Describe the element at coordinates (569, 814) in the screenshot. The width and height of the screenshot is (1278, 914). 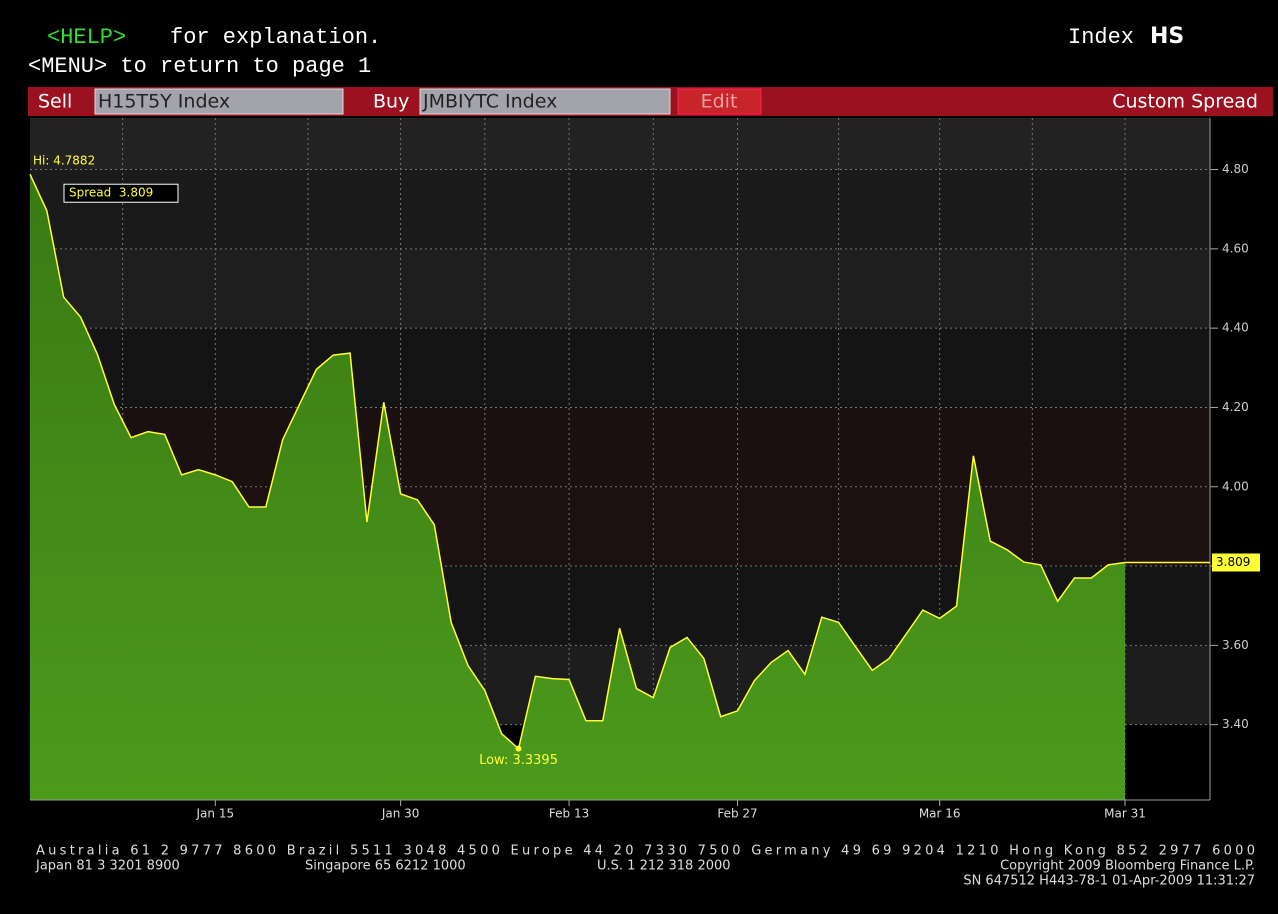
I see `x-tick-label: Feb 13` at that location.